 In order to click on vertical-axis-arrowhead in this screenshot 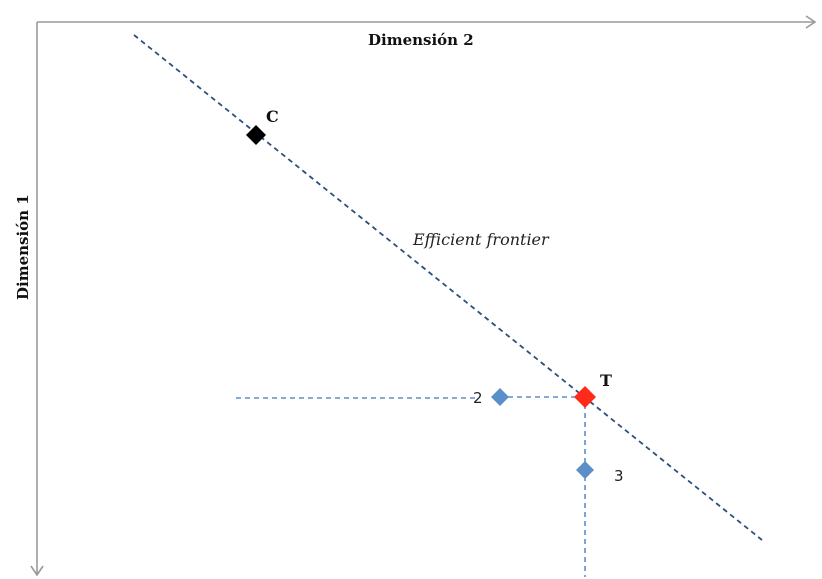, I will do `click(37, 571)`.